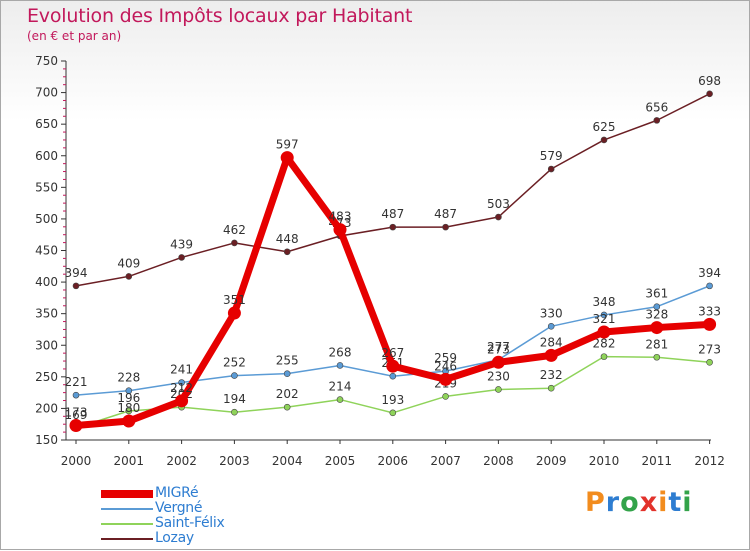  I want to click on data-label: 394, so click(709, 273).